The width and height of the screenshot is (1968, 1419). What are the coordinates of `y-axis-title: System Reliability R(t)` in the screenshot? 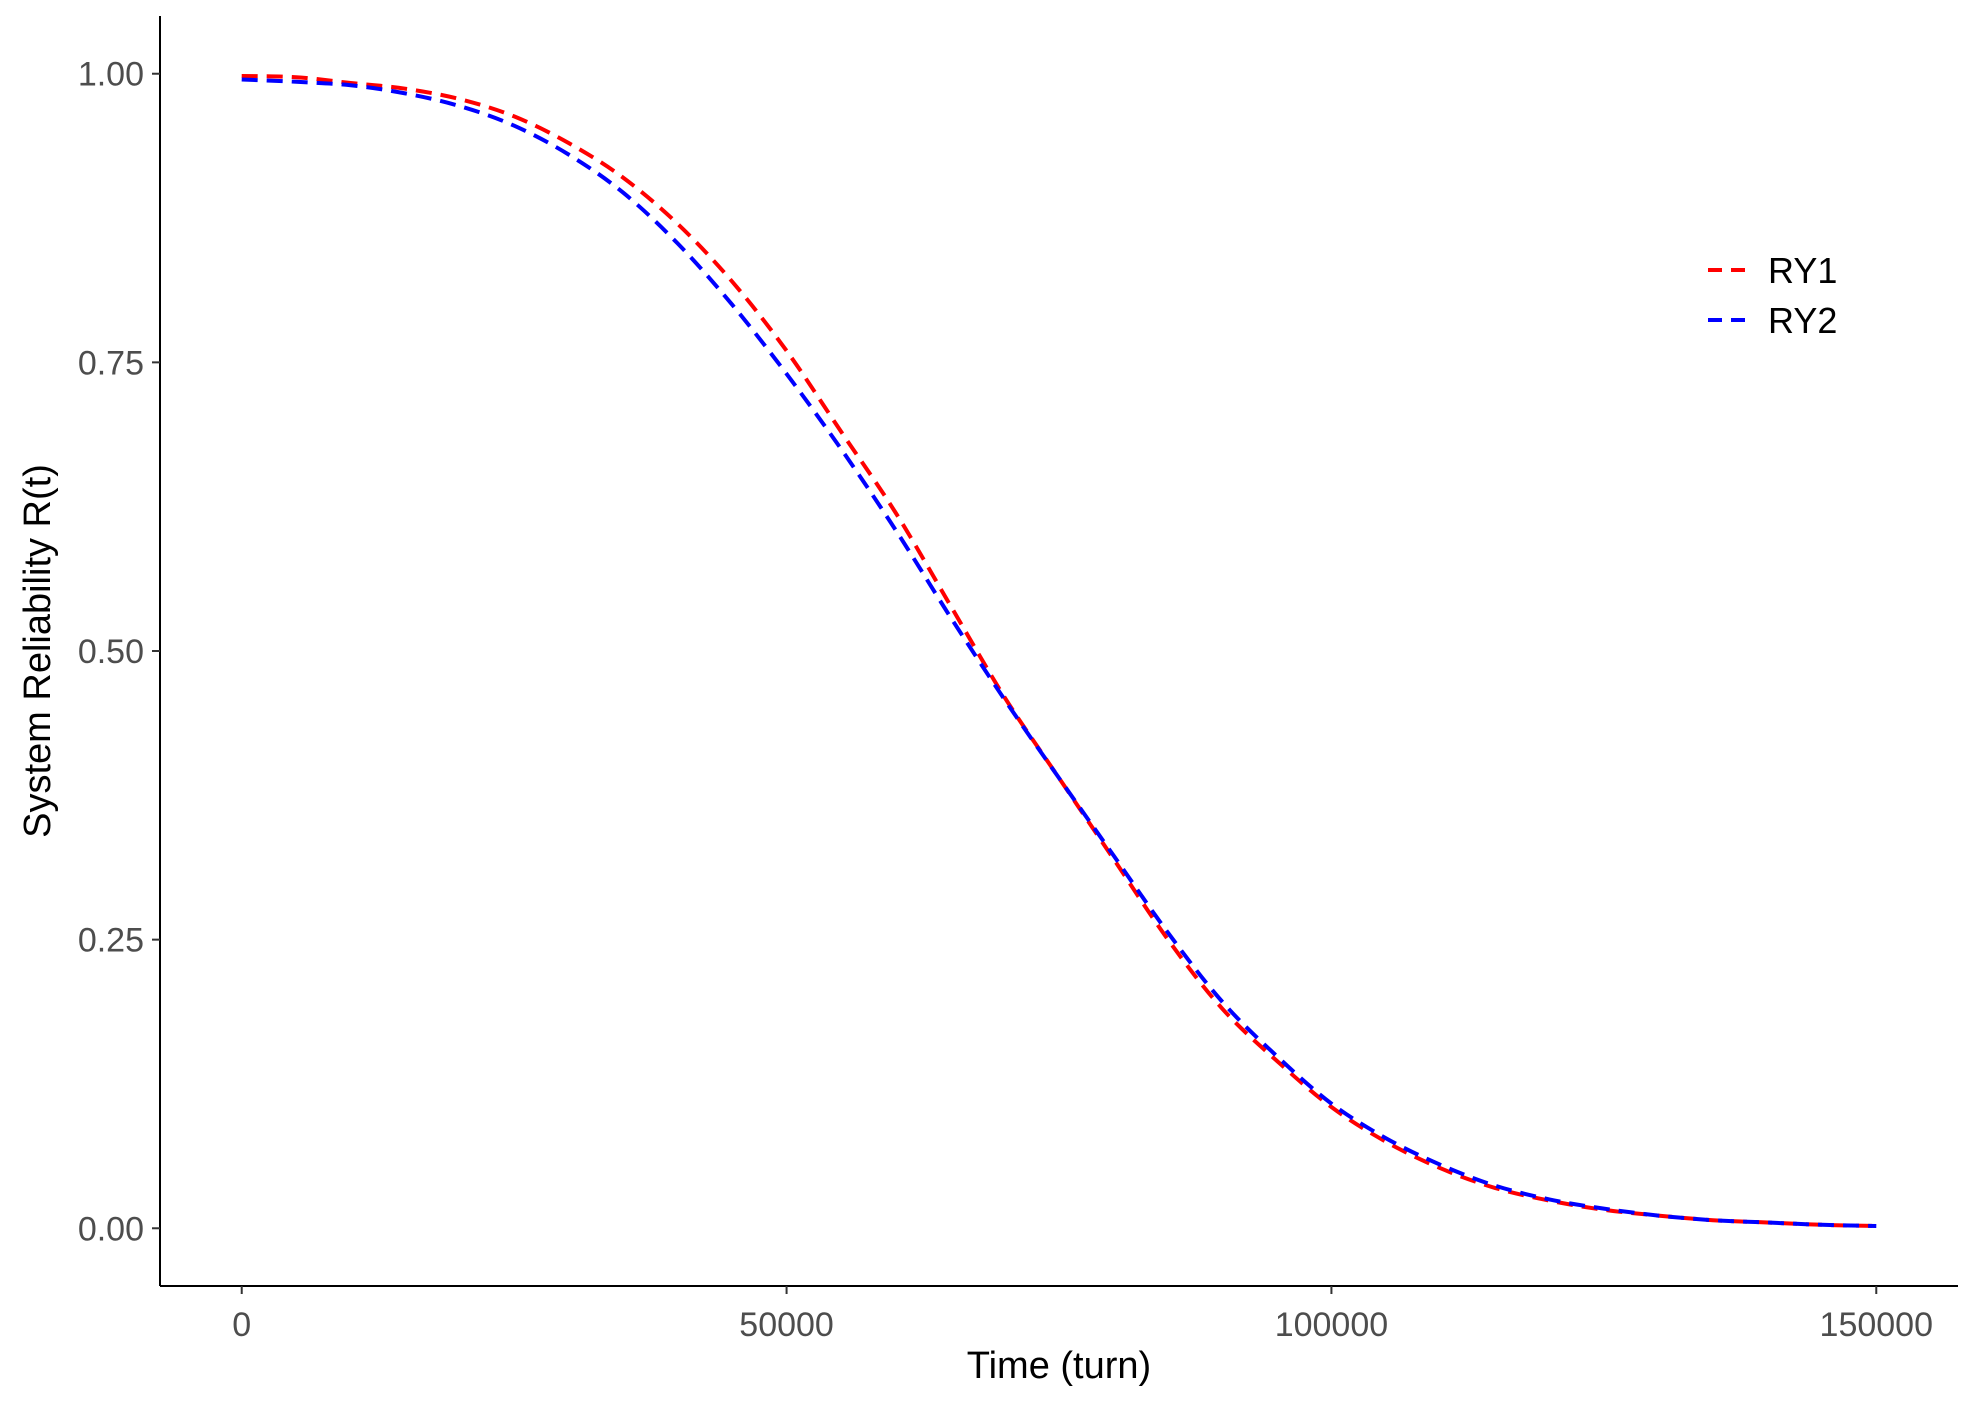 It's located at (38, 651).